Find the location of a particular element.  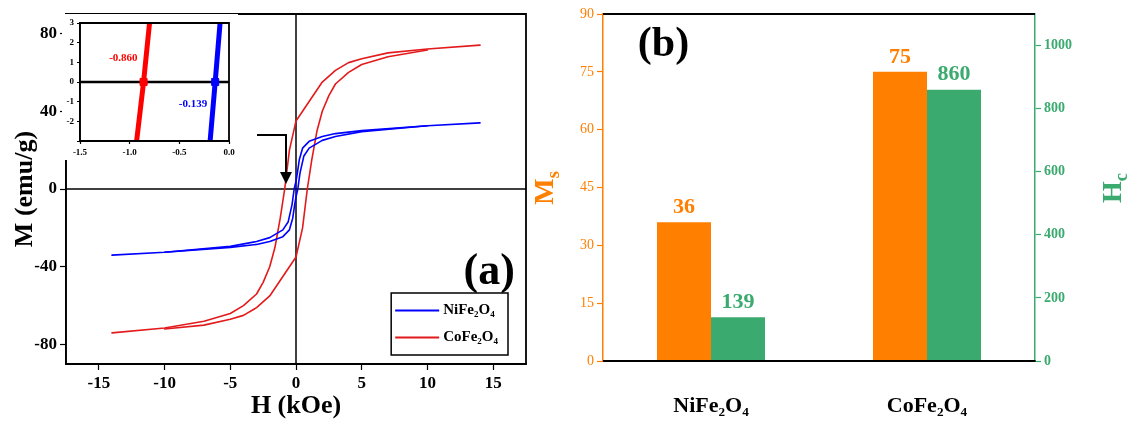

legend-label: NiFe₂O₄ is located at coordinates (469, 309).